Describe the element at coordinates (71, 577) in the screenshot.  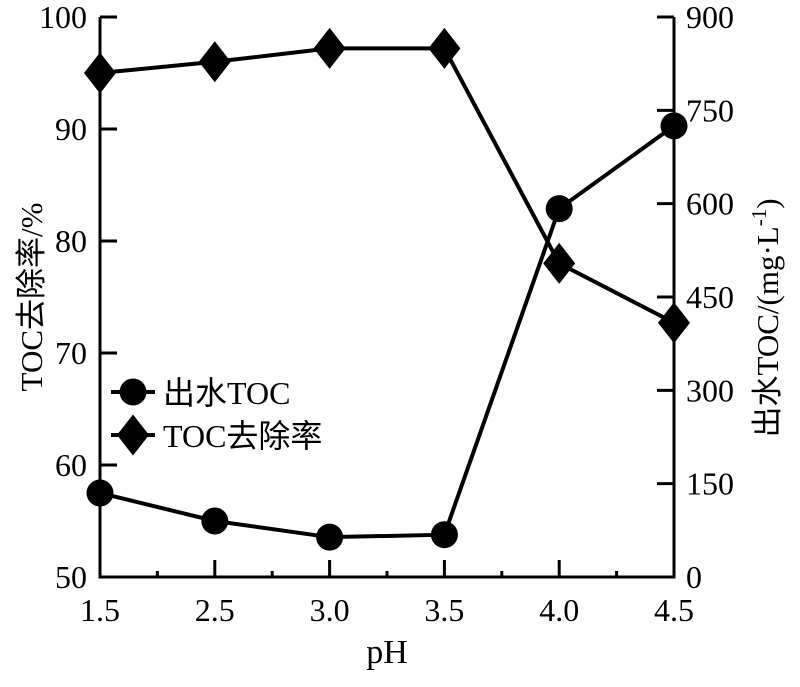
I see `left-axis-tick-label: 50` at that location.